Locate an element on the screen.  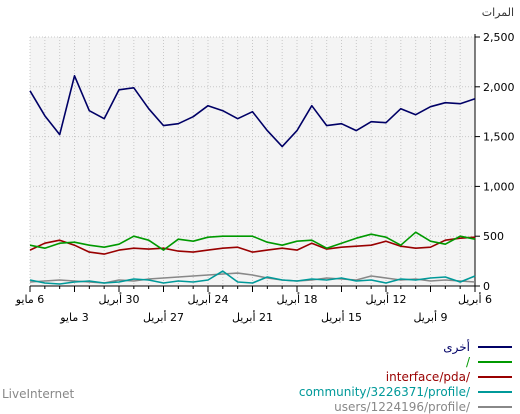
x-tick-label: 12 أبريل is located at coordinates (385, 299).